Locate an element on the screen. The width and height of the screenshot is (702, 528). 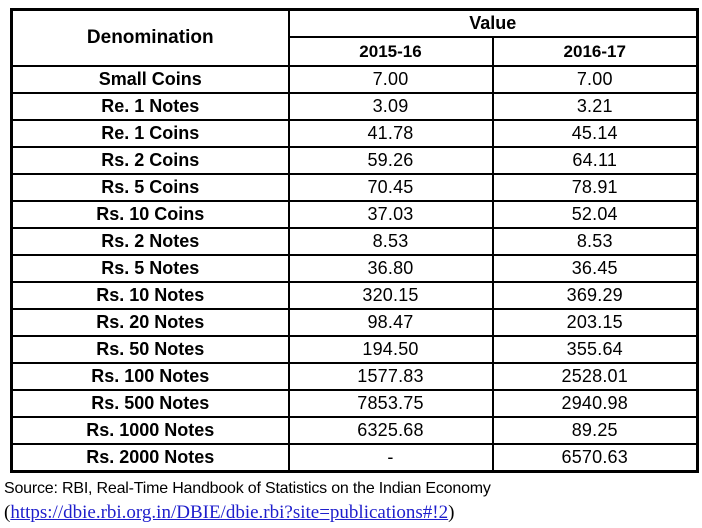
value-cell-2016-17: 8.53 is located at coordinates (595, 241).